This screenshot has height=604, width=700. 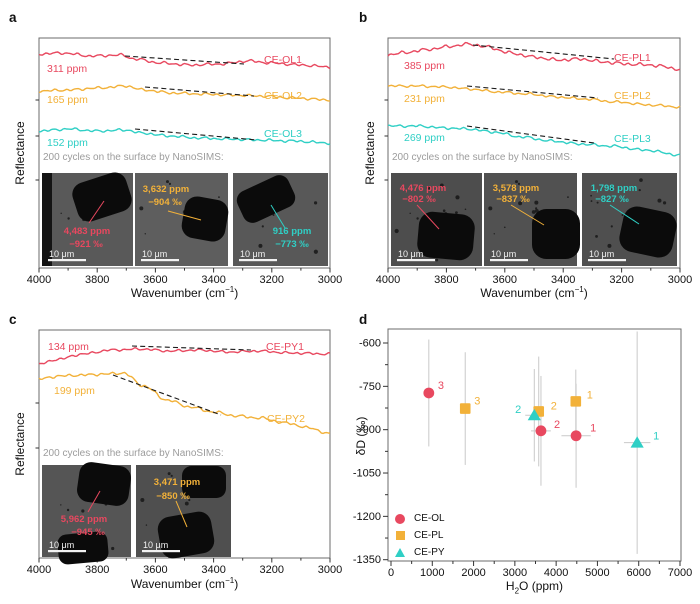 I want to click on nanosims-inset-1: 5,962 ppm −945 ‰ 10 μm, so click(x=86, y=513).